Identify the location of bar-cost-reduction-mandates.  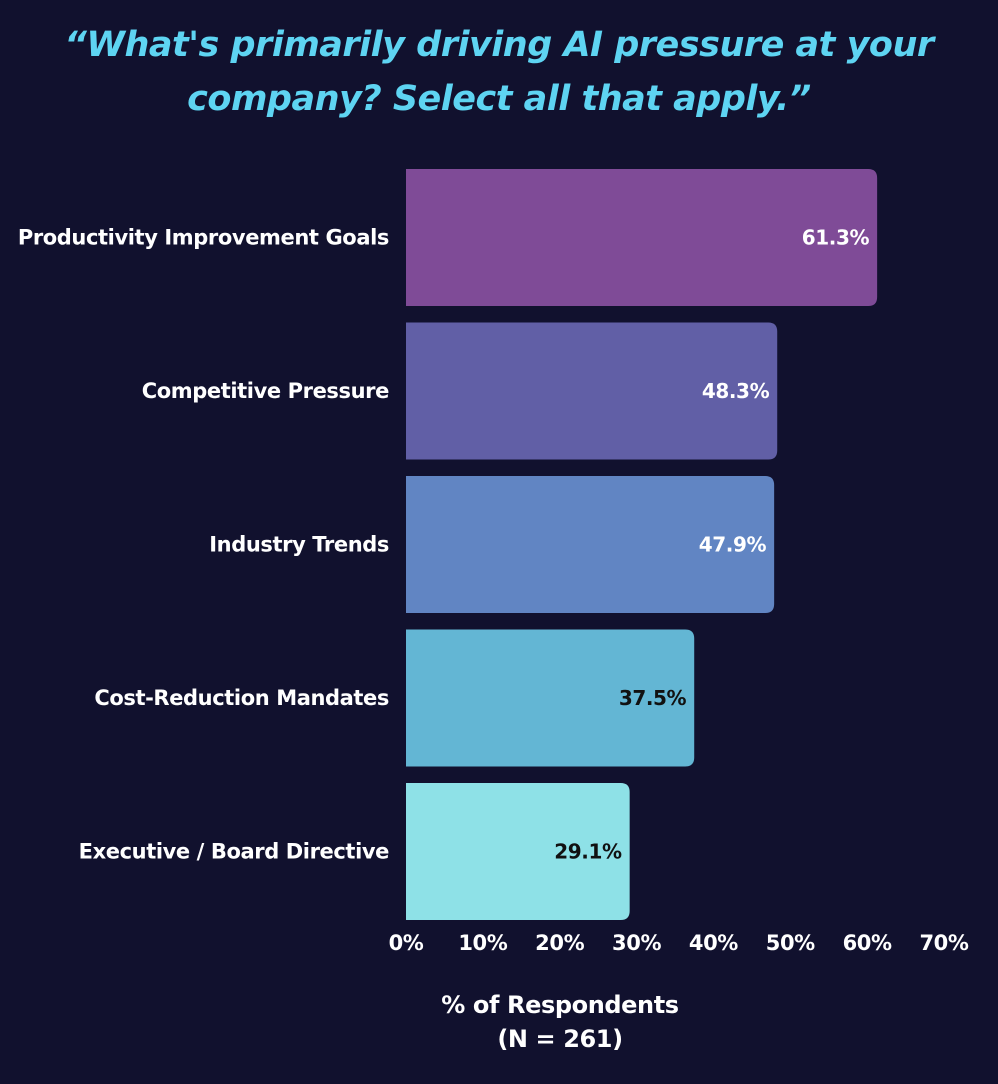
(550, 698).